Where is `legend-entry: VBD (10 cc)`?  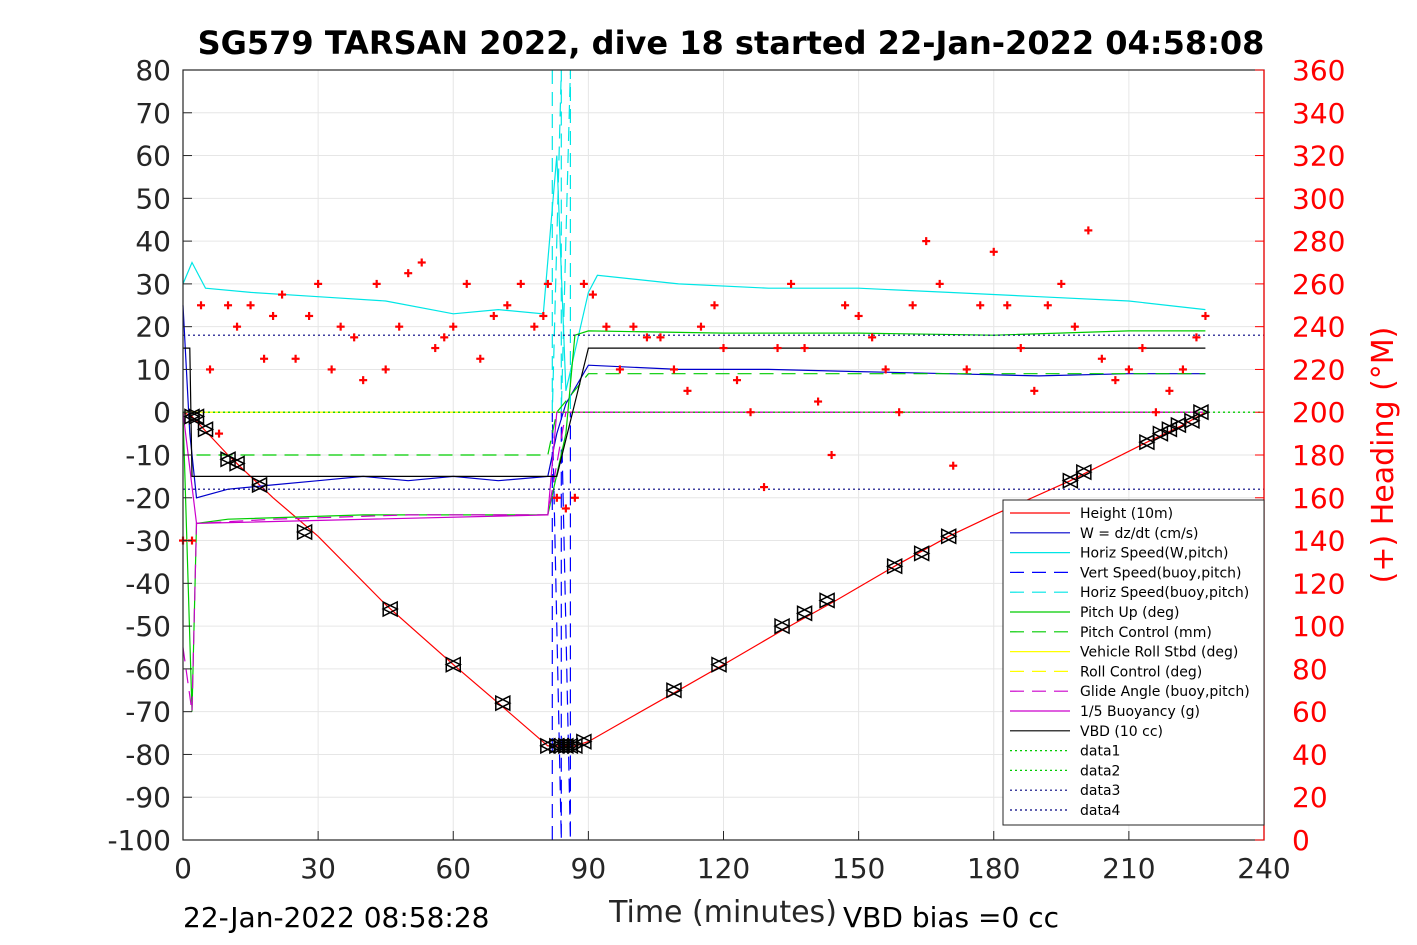 legend-entry: VBD (10 cc) is located at coordinates (1121, 732).